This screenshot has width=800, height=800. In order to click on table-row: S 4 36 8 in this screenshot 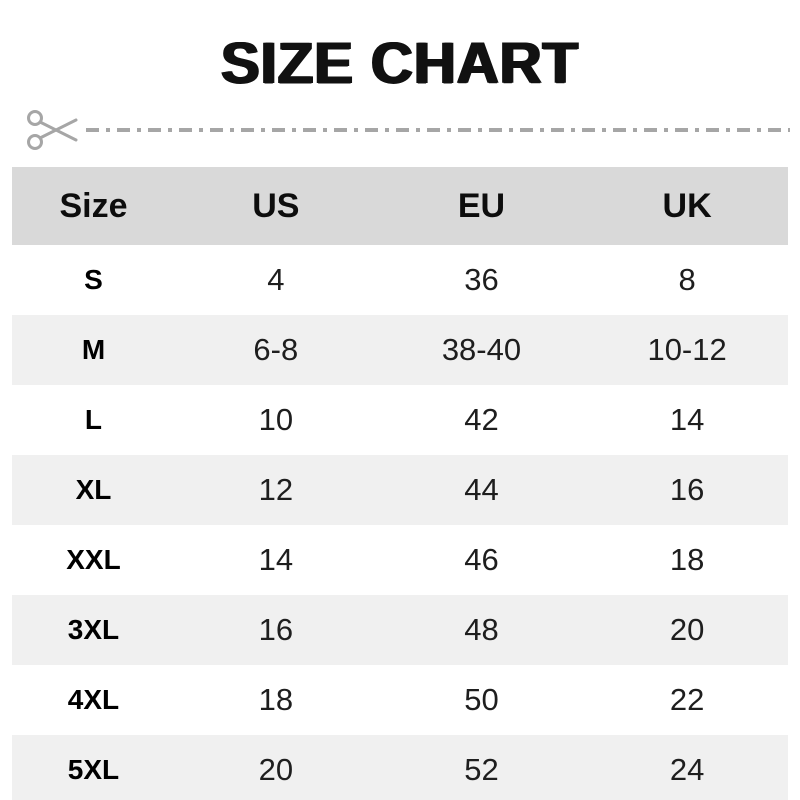, I will do `click(400, 280)`.